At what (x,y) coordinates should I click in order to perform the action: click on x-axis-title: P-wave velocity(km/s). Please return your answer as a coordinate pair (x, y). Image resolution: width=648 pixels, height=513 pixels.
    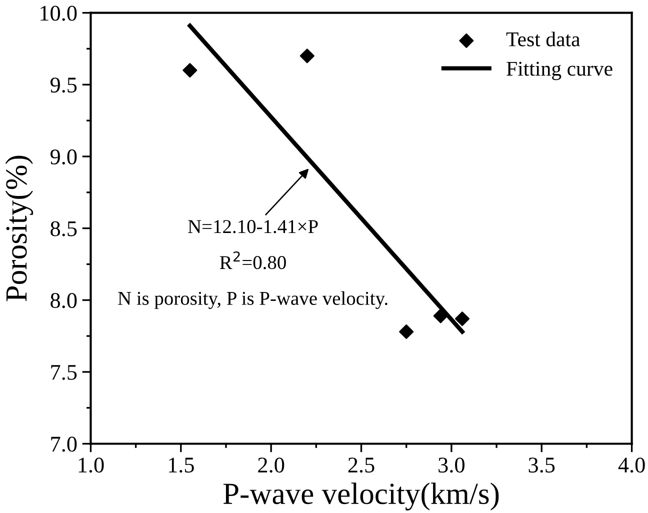
    Looking at the image, I should click on (361, 496).